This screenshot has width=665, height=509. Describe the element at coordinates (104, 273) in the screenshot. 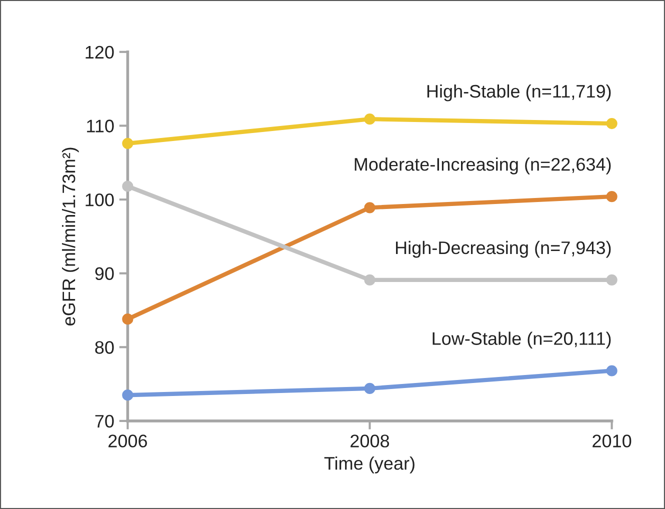

I see `y-tick-label: 90` at that location.